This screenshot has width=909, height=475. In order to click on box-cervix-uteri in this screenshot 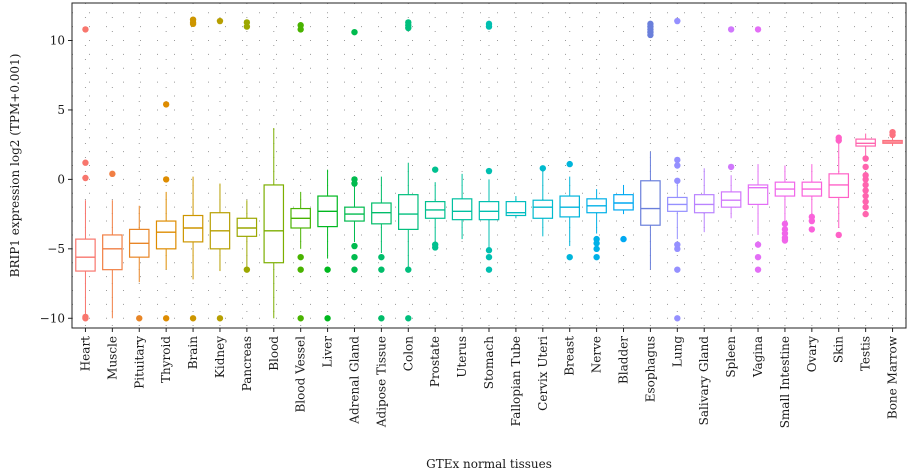, I will do `click(543, 201)`.